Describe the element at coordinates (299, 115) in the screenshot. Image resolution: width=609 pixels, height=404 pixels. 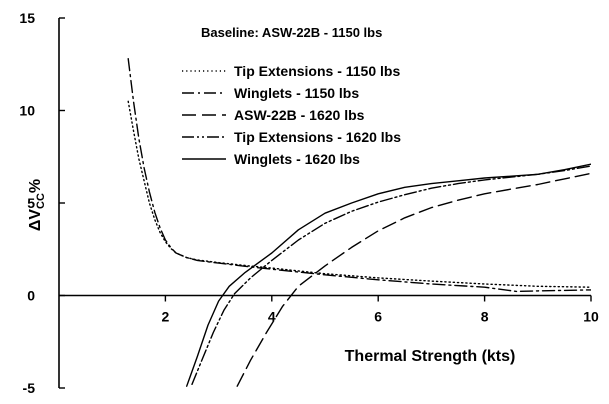
I see `legend-entry-3: ASW-22B - 1620 lbs` at that location.